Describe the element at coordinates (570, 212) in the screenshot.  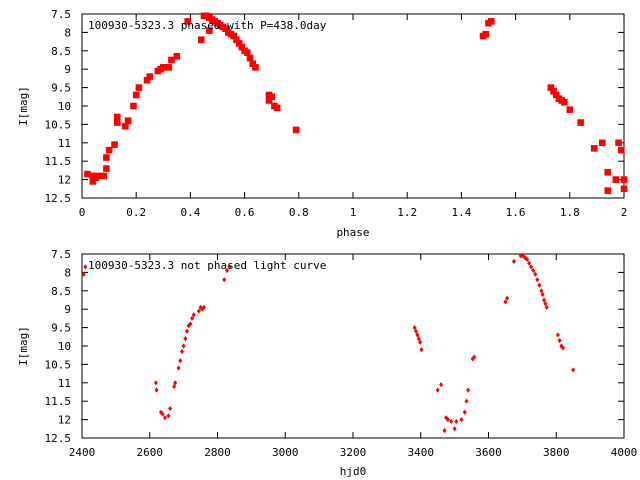
I see `x-tick-label: 1.8` at that location.